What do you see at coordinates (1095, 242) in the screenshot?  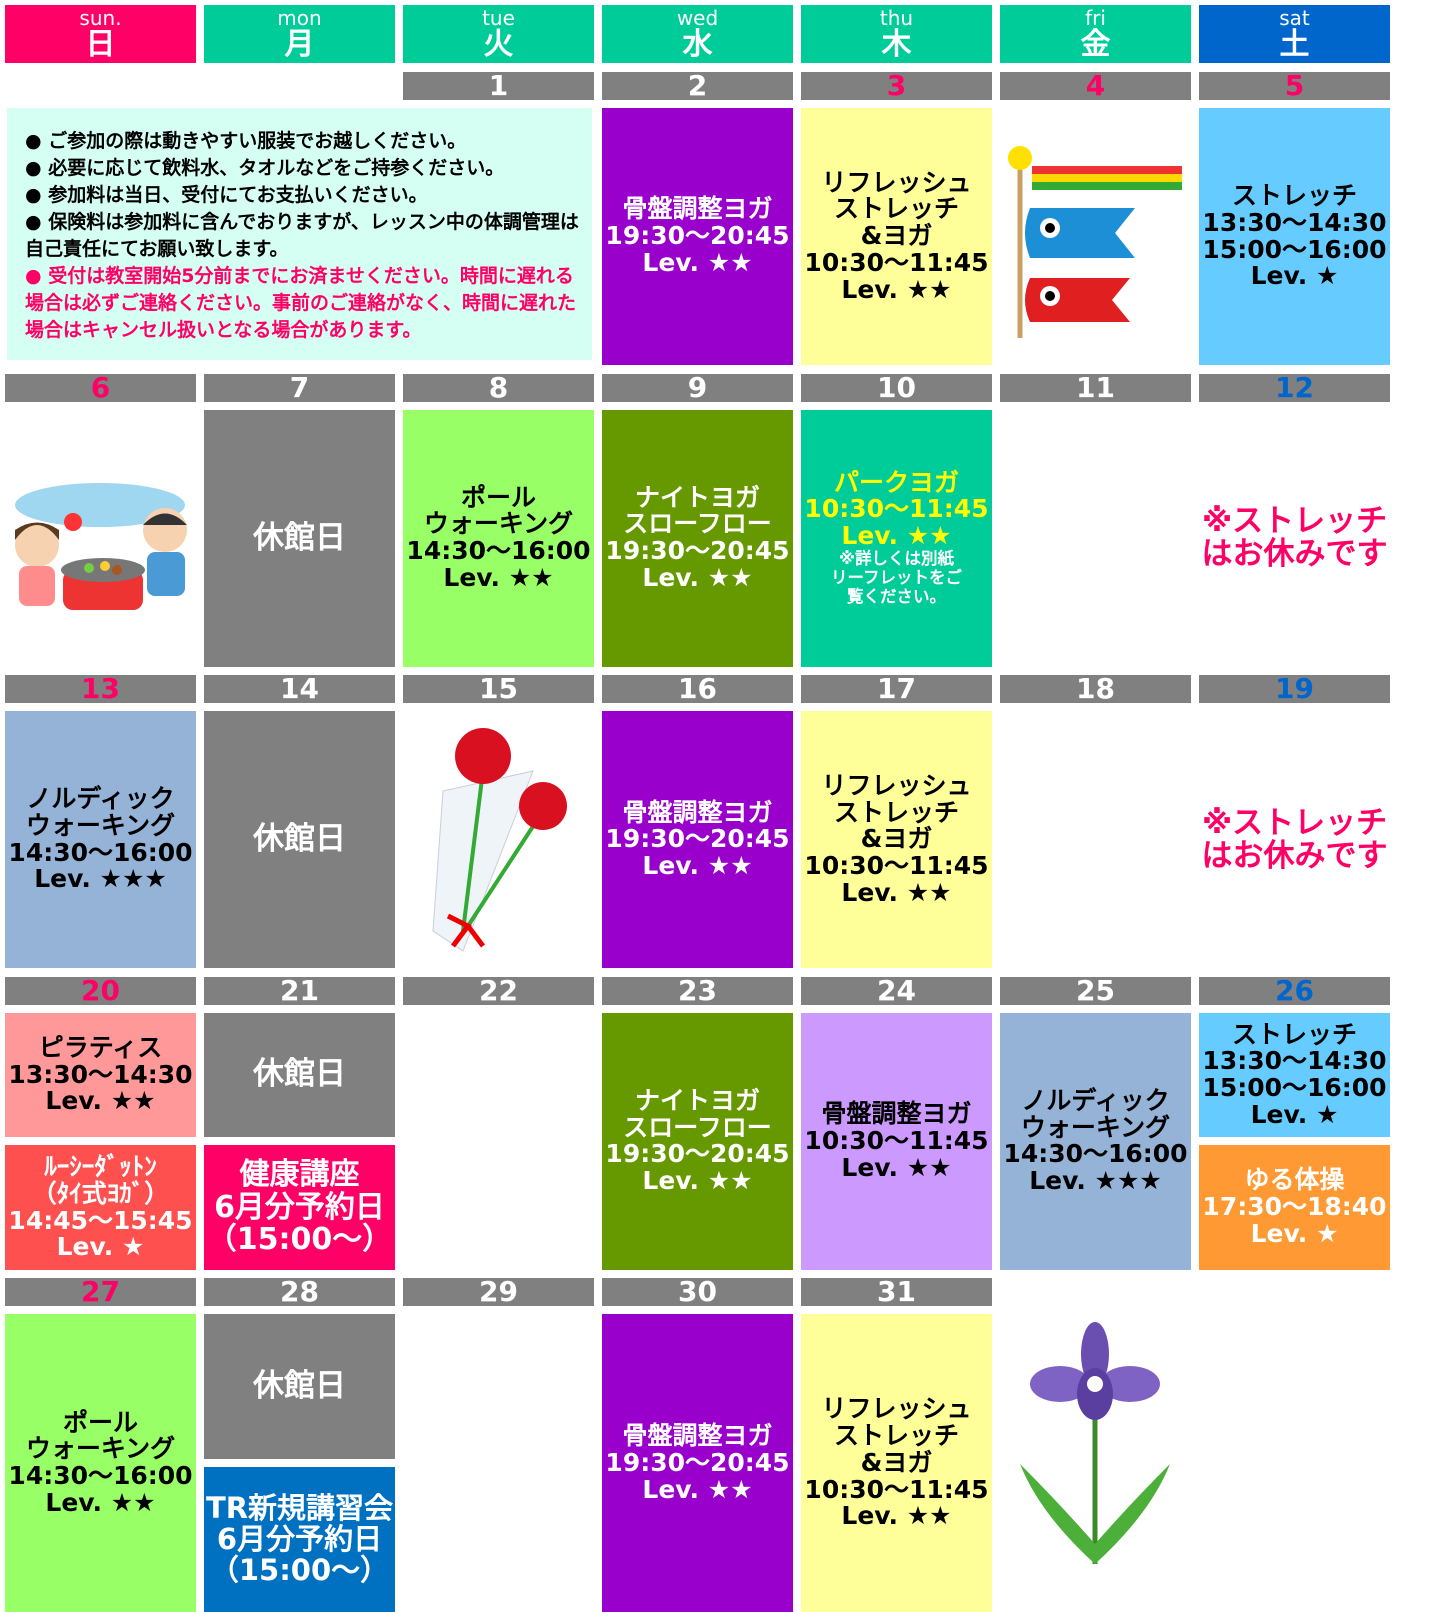 I see `koinobori-illustration` at bounding box center [1095, 242].